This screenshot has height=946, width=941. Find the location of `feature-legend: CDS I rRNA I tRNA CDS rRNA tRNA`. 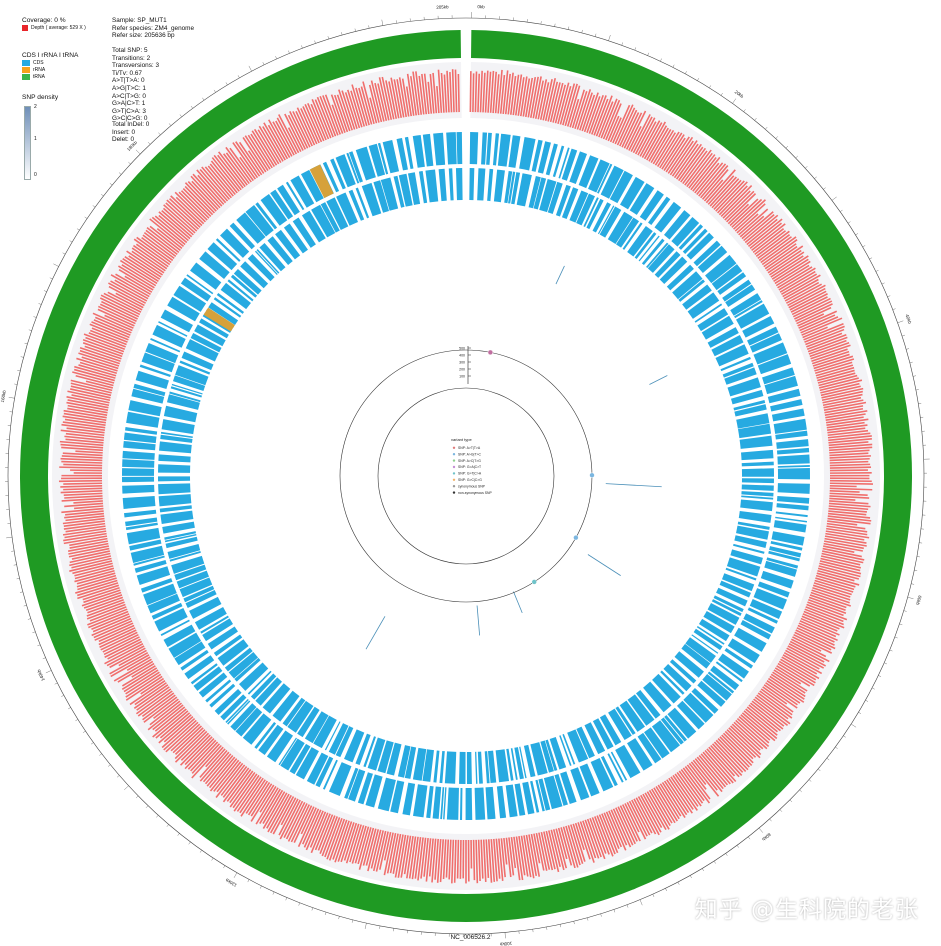

feature-legend: CDS I rRNA I tRNA CDS rRNA tRNA is located at coordinates (50, 66).